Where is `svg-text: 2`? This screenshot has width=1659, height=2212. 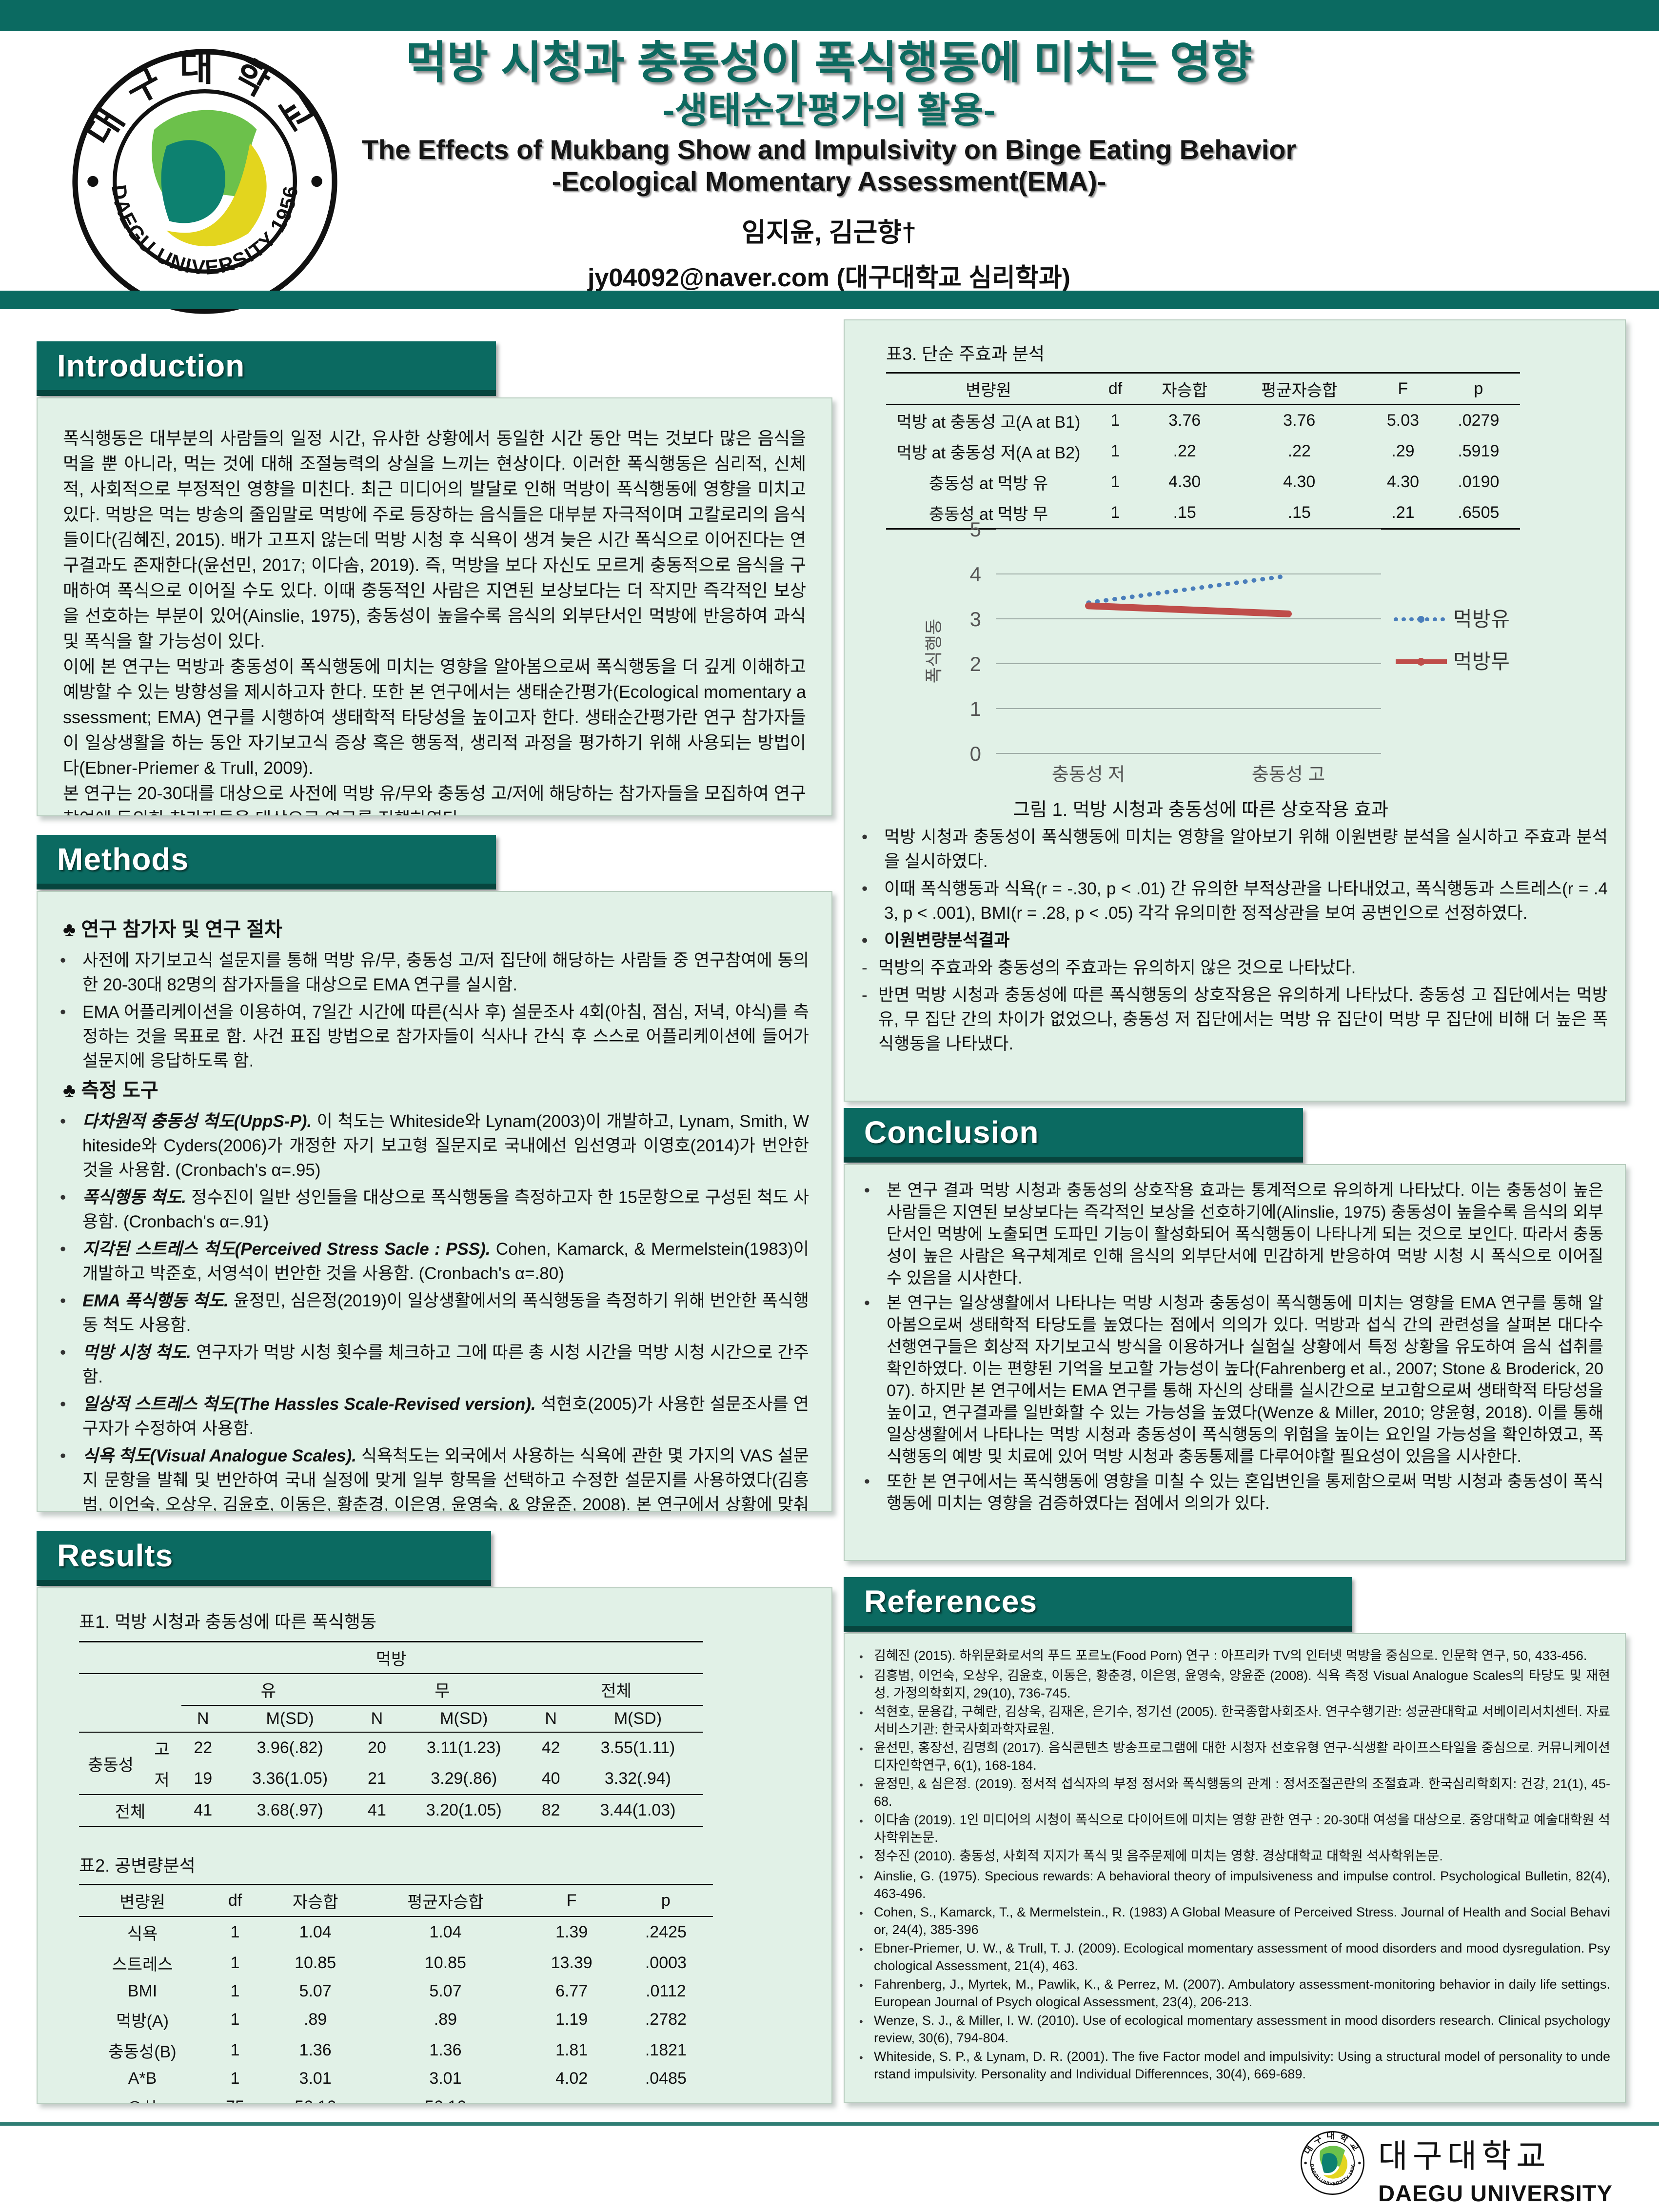
svg-text: 2 is located at coordinates (975, 663).